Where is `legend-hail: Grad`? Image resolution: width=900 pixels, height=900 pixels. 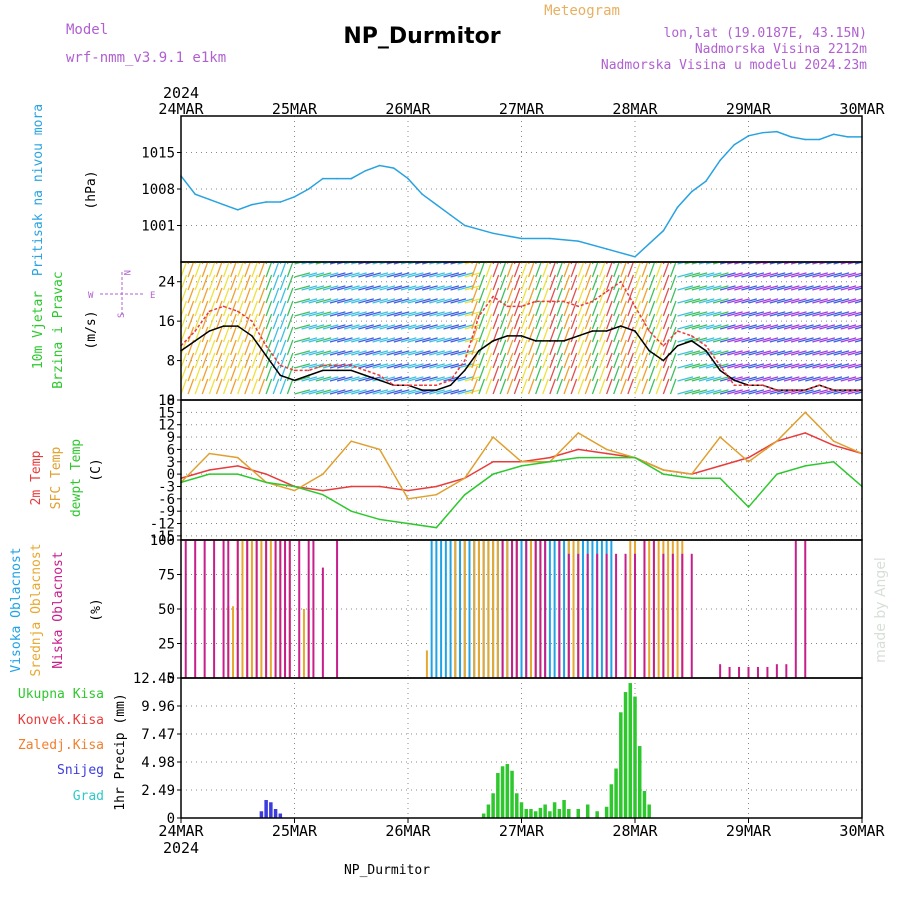
legend-hail: Grad is located at coordinates (88, 796).